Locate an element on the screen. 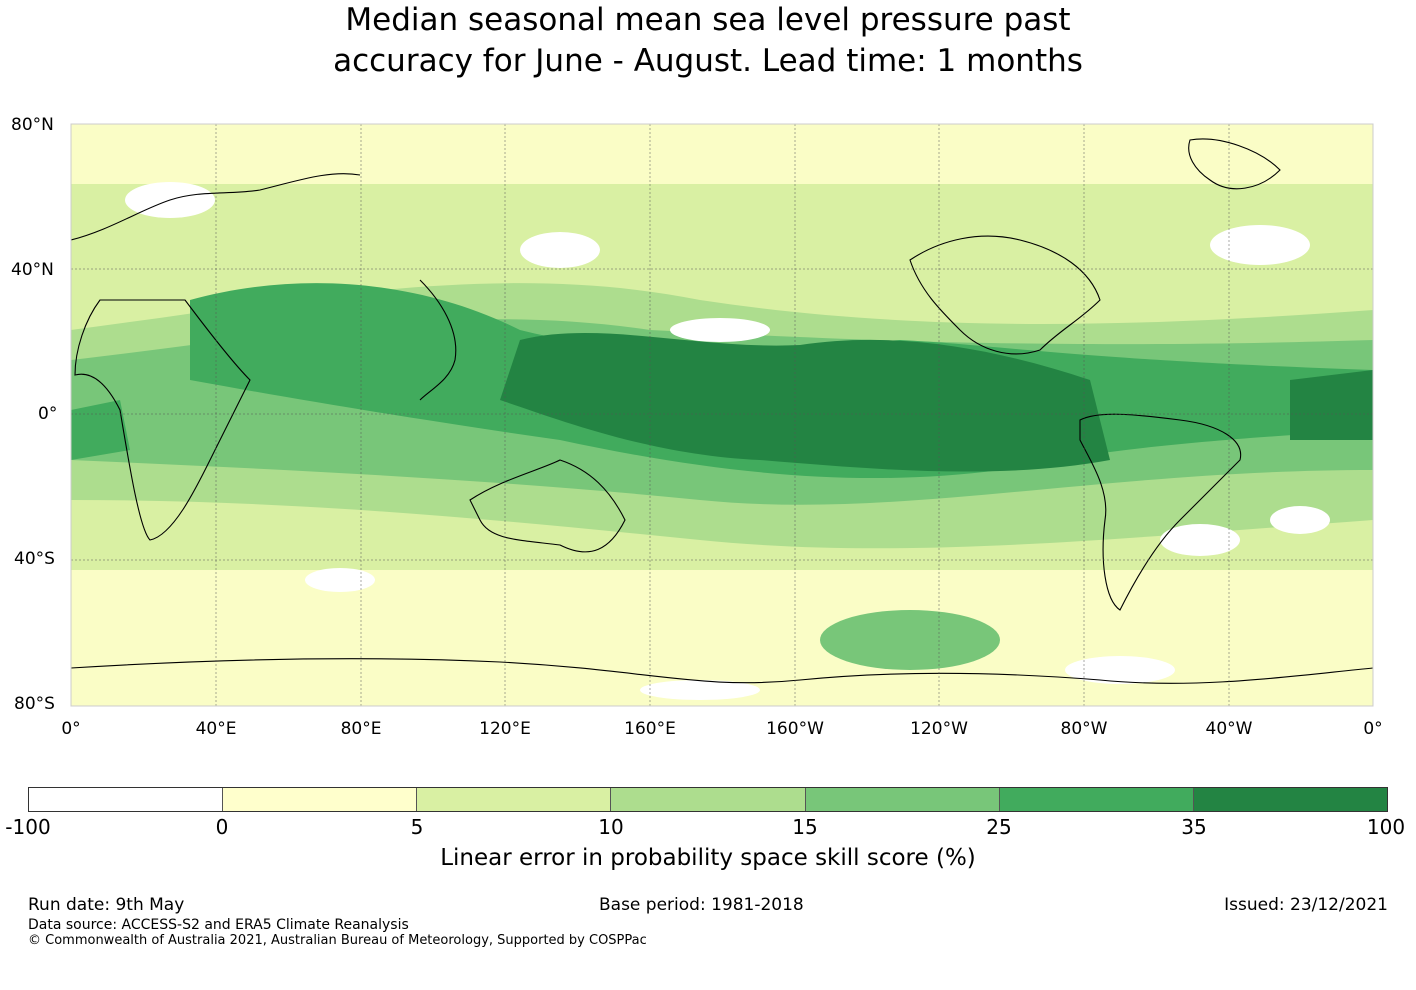  lat-label-equator: 0° is located at coordinates (48, 414).